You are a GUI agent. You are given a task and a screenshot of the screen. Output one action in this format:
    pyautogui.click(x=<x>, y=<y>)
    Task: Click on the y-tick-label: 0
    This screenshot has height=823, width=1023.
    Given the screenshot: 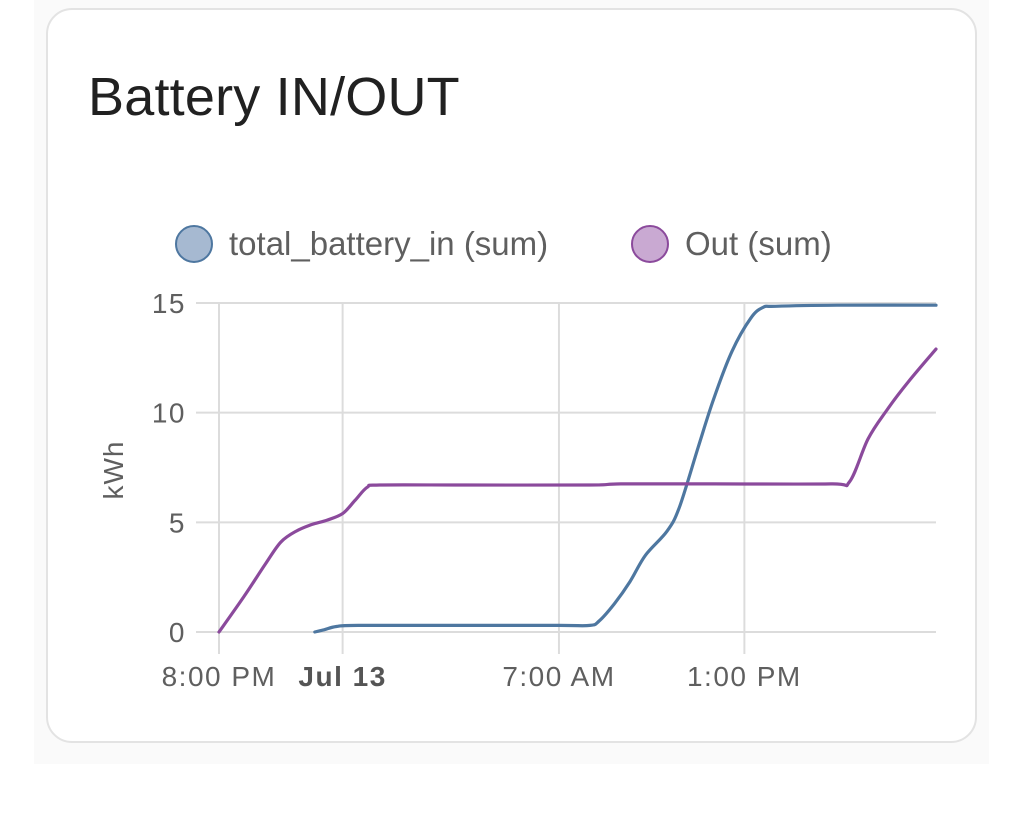 What is the action you would take?
    pyautogui.click(x=177, y=632)
    